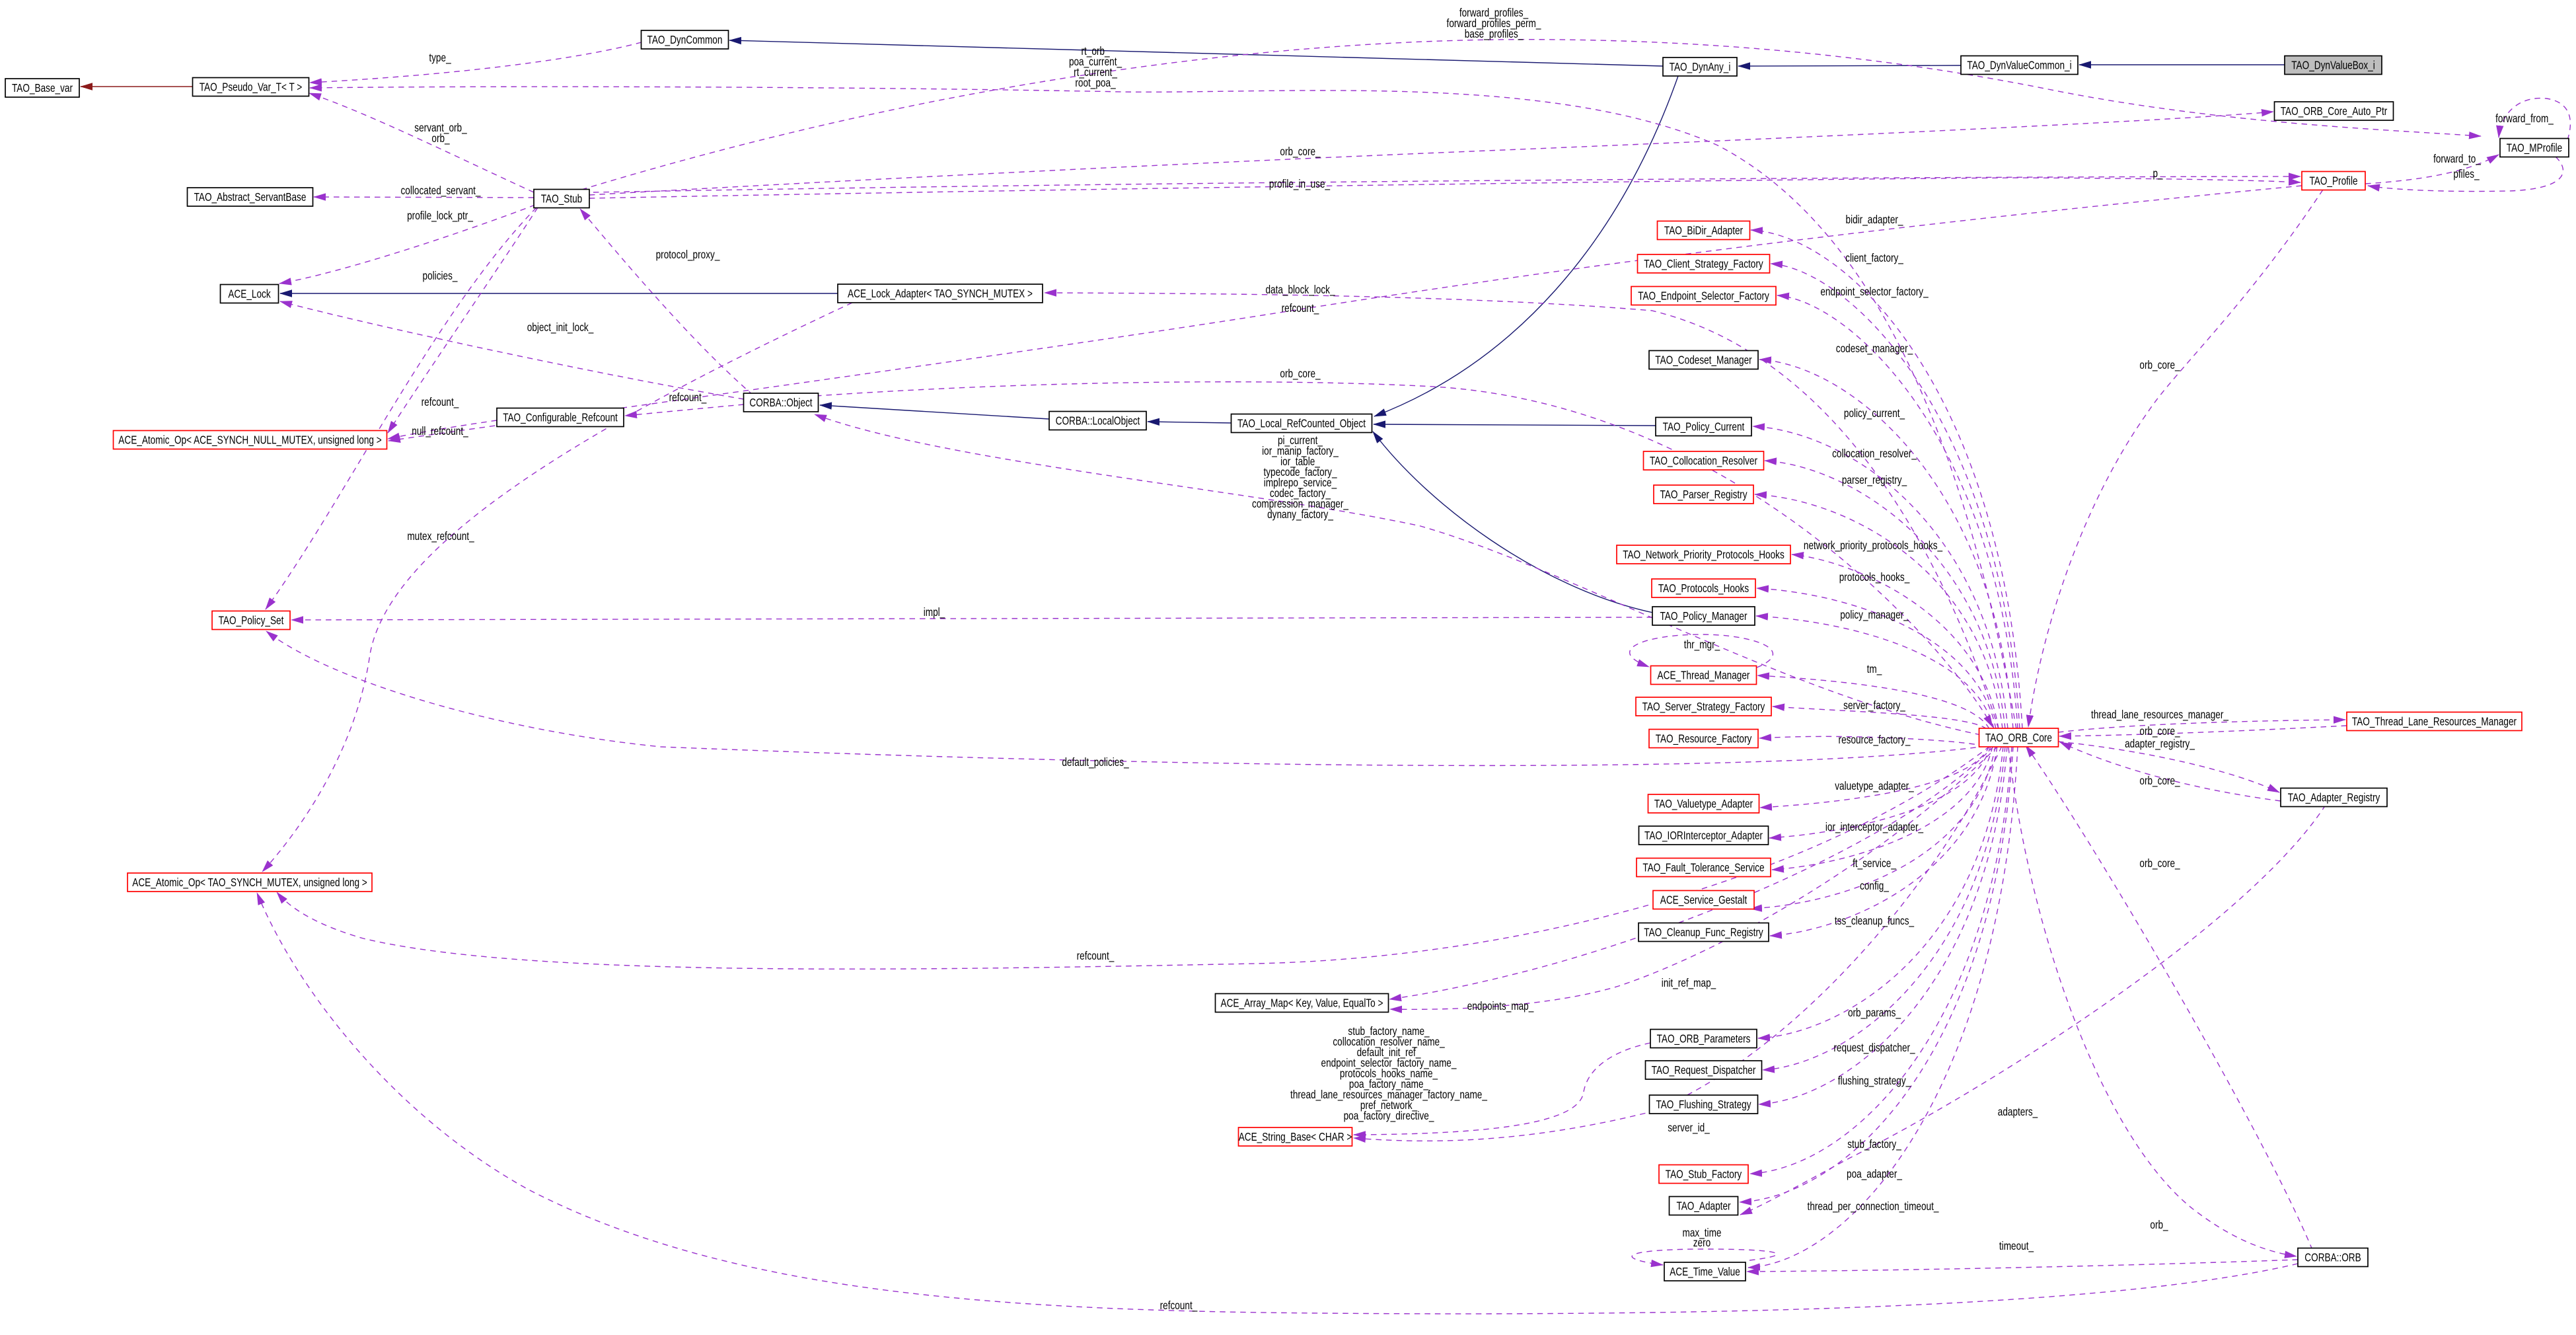 The height and width of the screenshot is (1335, 2576). What do you see at coordinates (688, 255) in the screenshot?
I see `svg-text: protocol_proxy_` at bounding box center [688, 255].